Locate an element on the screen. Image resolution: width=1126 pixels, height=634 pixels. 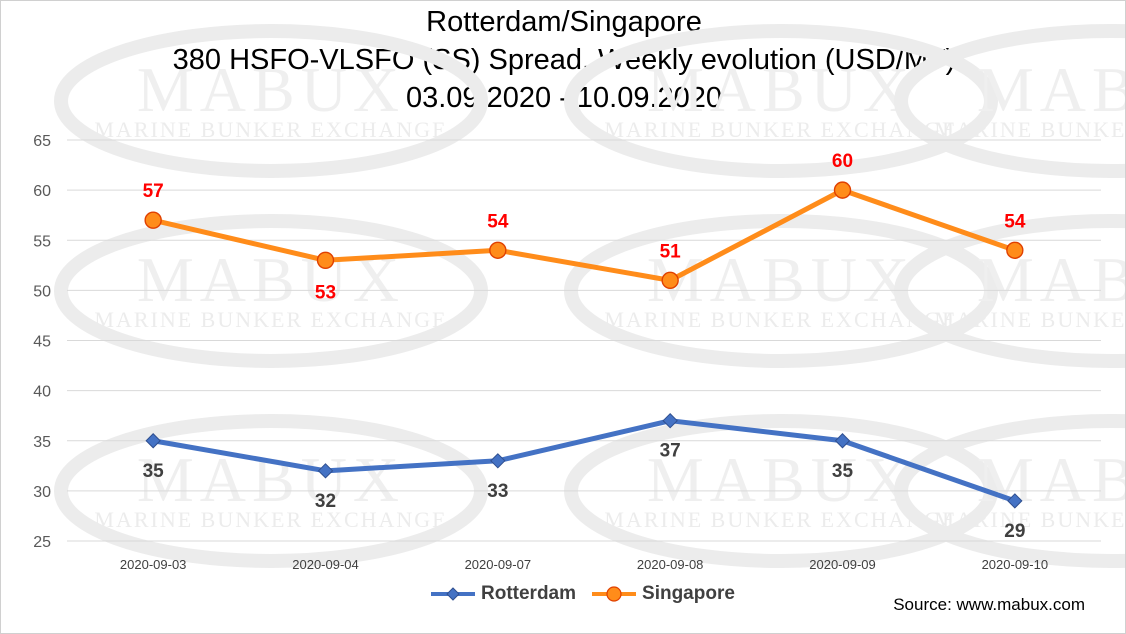
data-label-rotterdam: 29 is located at coordinates (1014, 531).